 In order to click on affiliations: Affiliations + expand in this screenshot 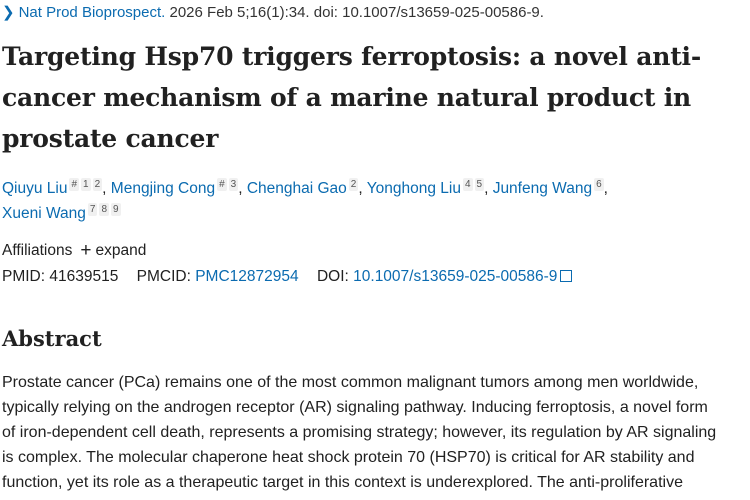, I will do `click(74, 251)`.